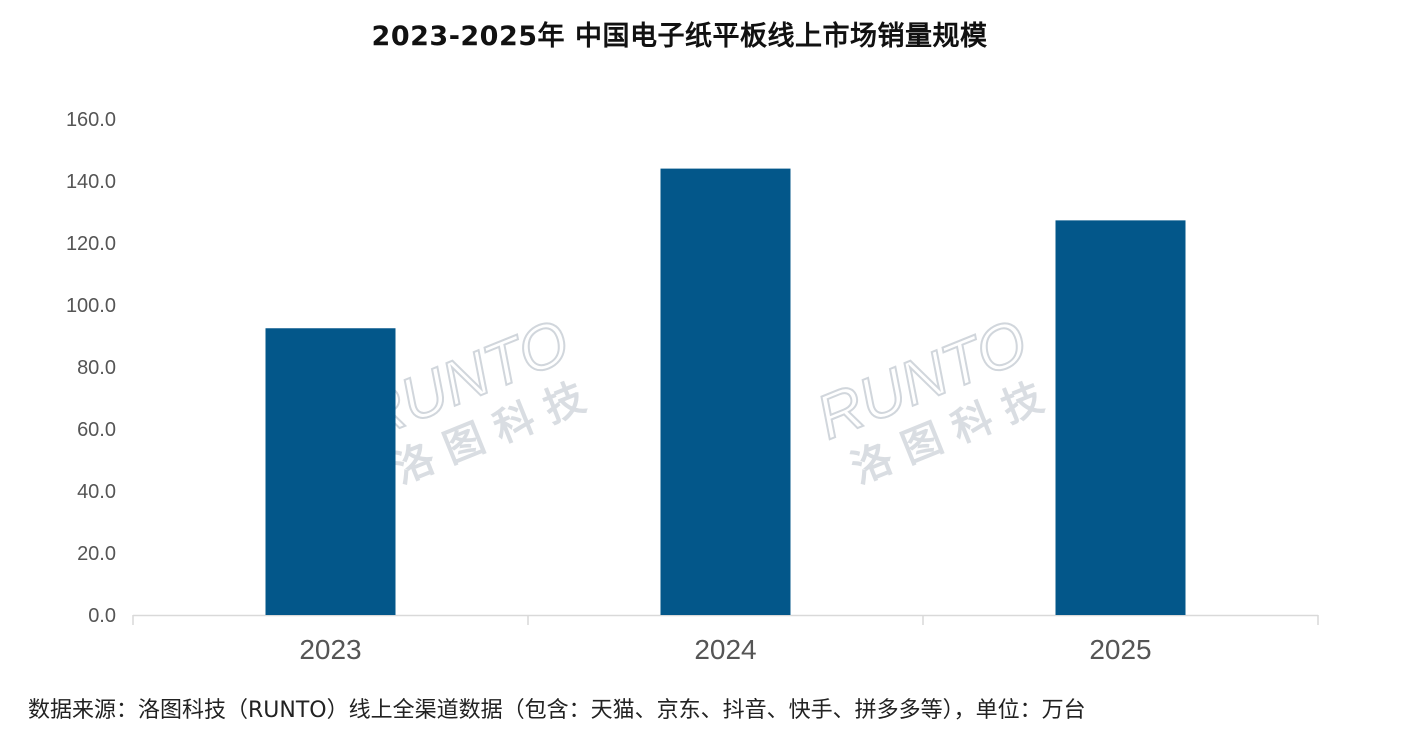 This screenshot has height=736, width=1419. I want to click on y-tick-label: 60.0, so click(96, 430).